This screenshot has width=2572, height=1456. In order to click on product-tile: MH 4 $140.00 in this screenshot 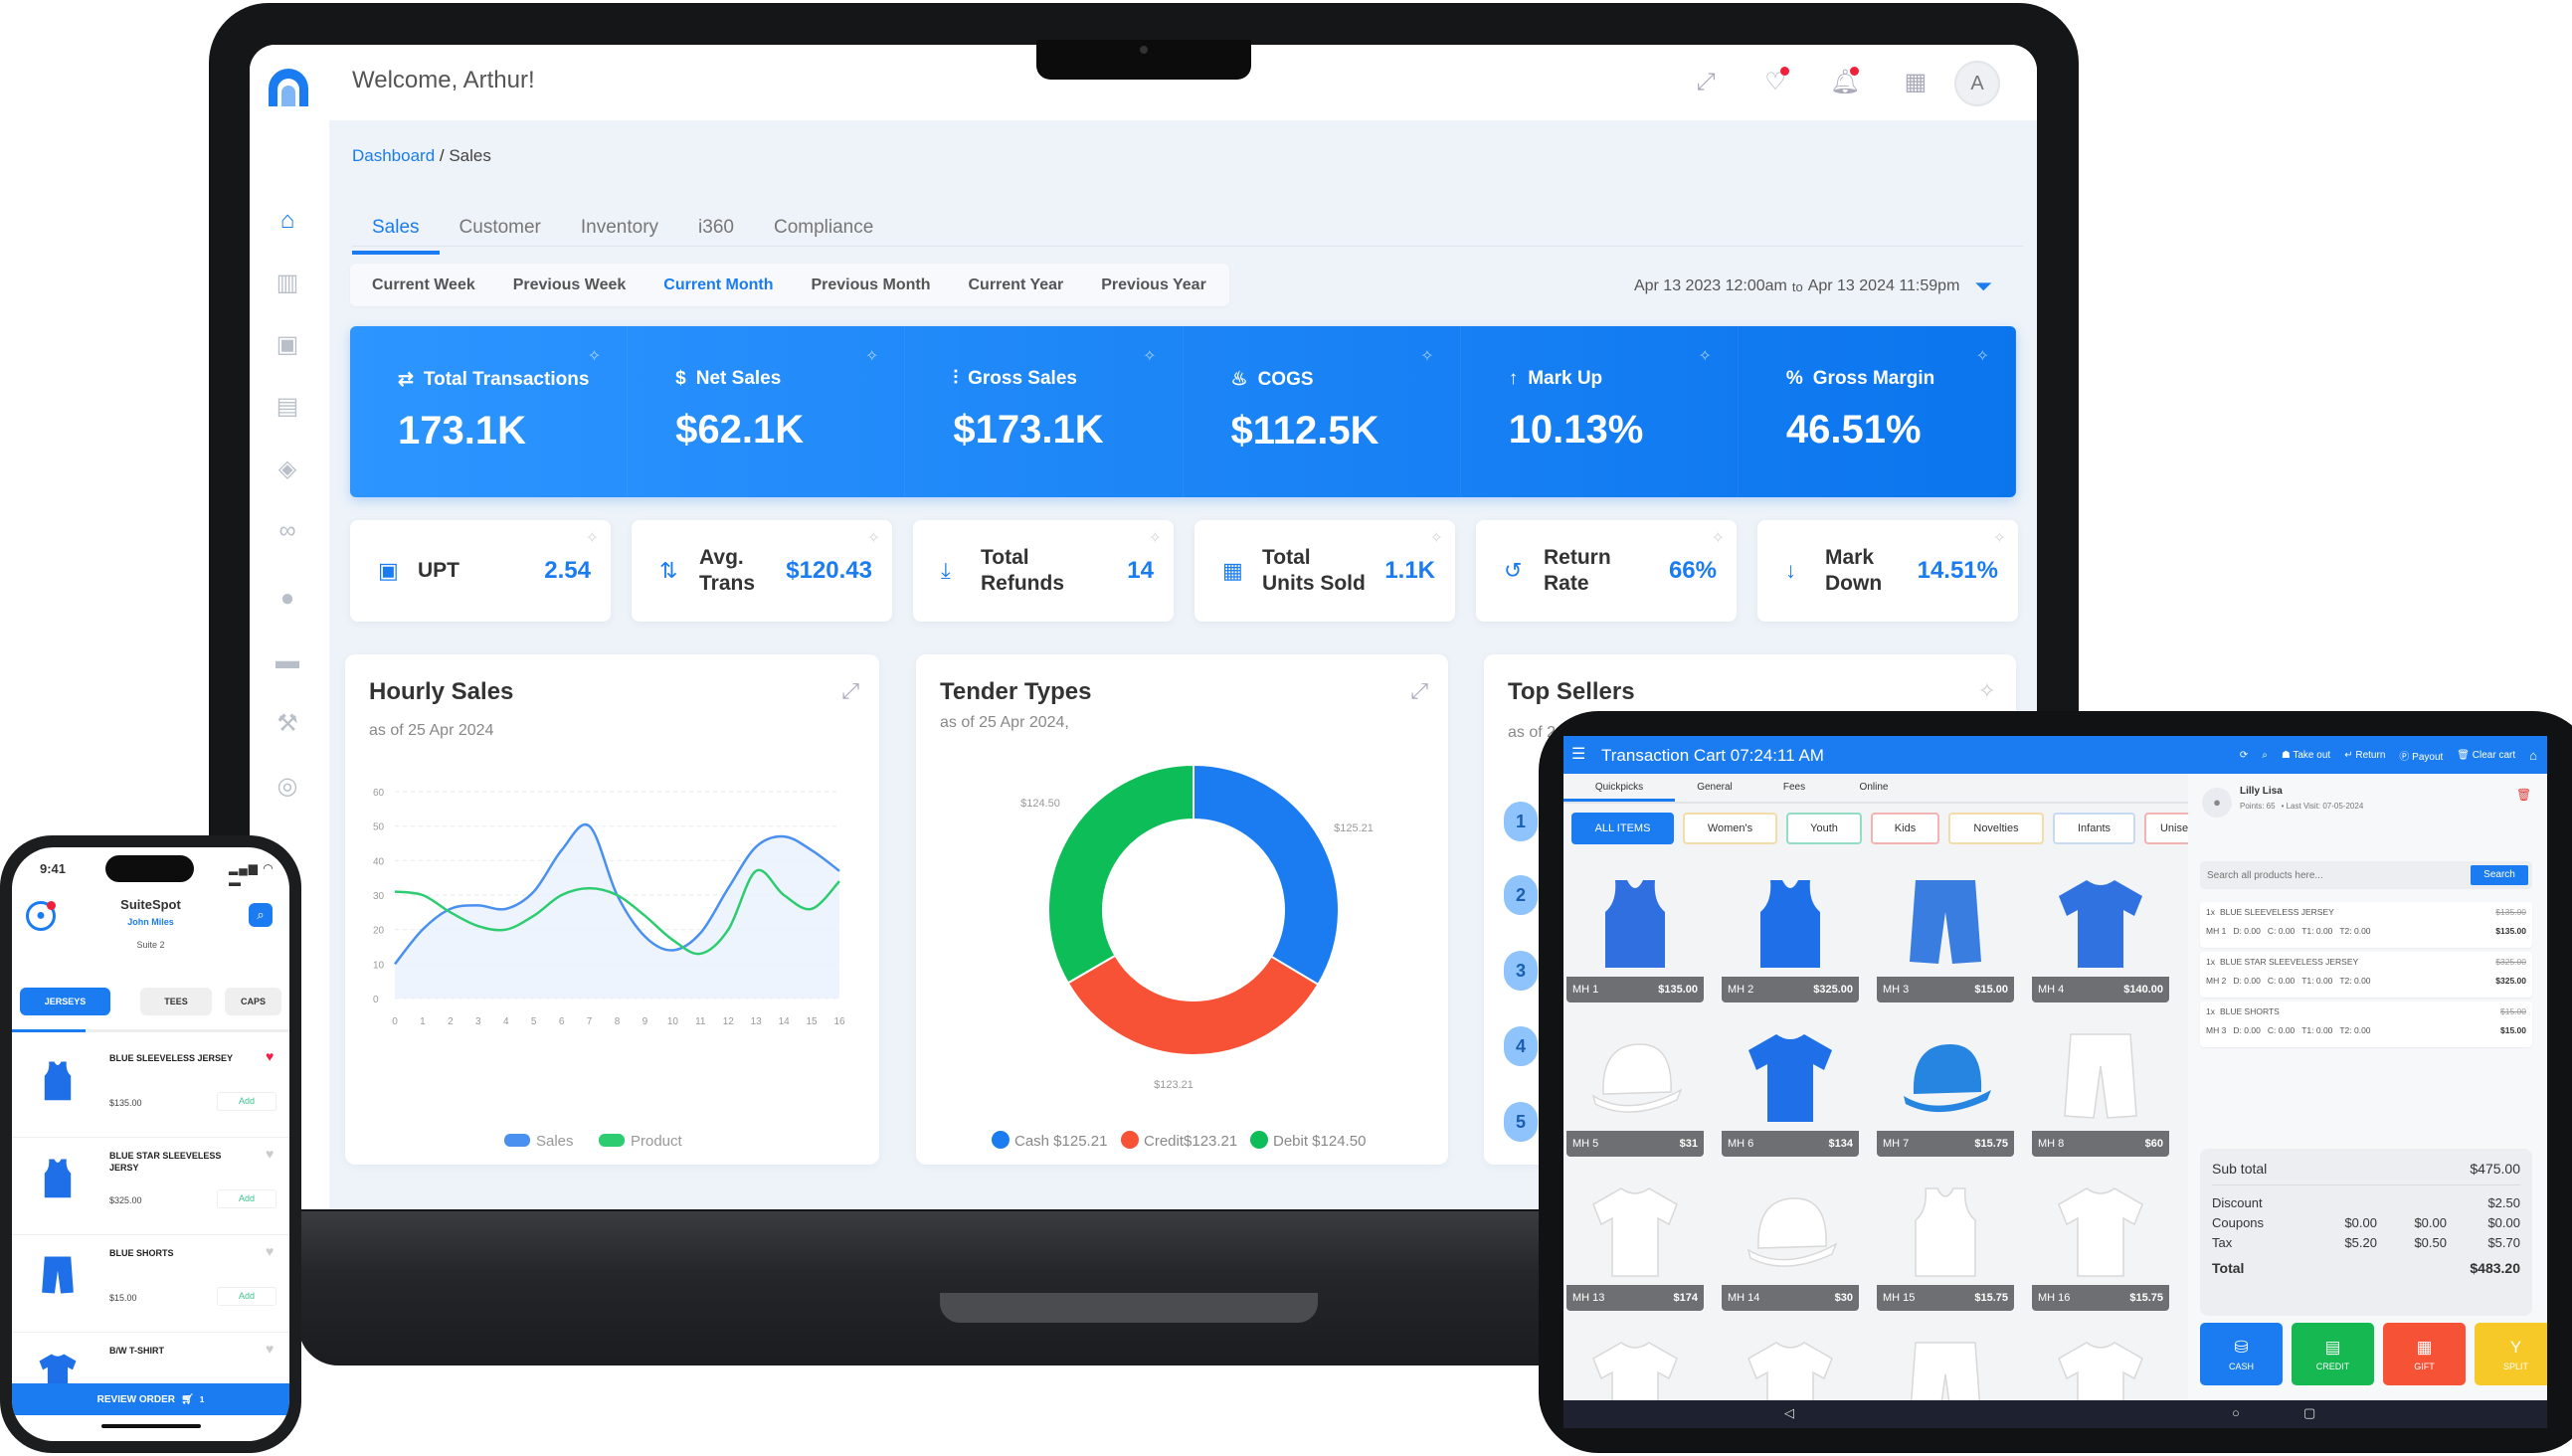, I will do `click(2100, 934)`.